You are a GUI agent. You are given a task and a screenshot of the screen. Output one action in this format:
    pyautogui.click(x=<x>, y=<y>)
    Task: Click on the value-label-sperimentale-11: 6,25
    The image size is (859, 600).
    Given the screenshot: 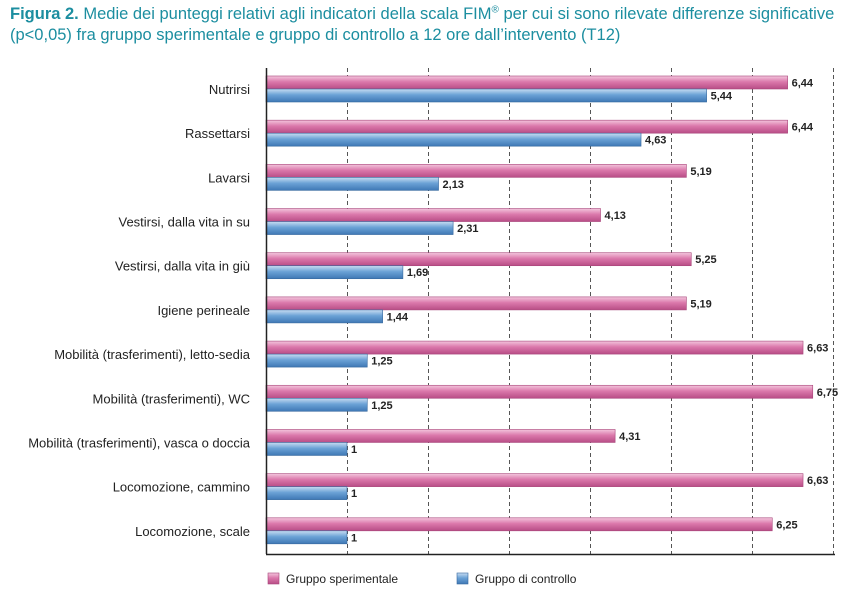 What is the action you would take?
    pyautogui.click(x=786, y=525)
    